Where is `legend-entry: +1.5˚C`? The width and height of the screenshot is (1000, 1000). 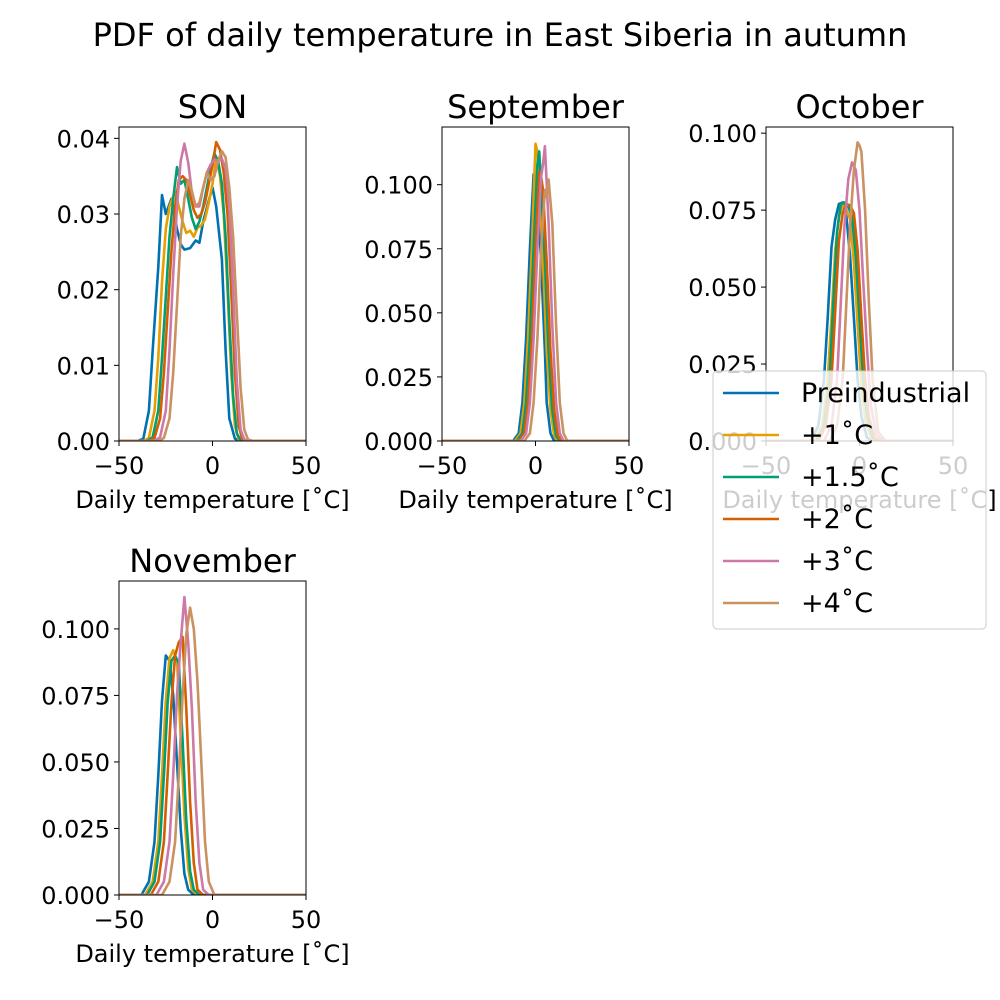 legend-entry: +1.5˚C is located at coordinates (811, 477).